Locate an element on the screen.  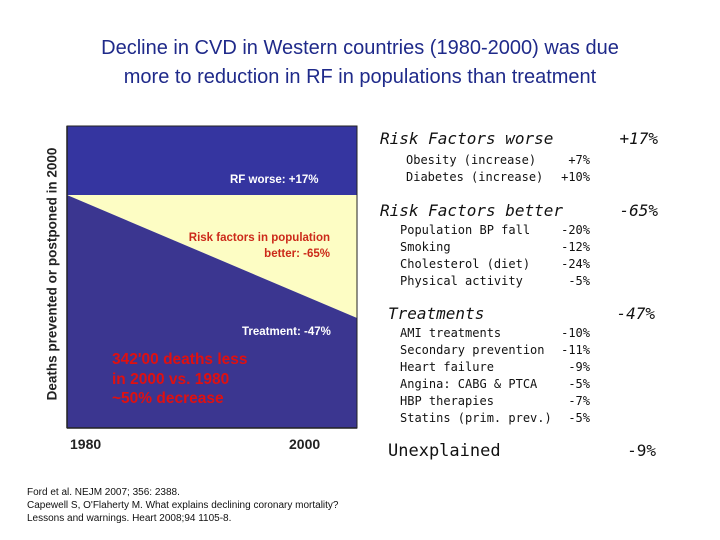
list-item: Population BP fall -20% is located at coordinates (495, 230).